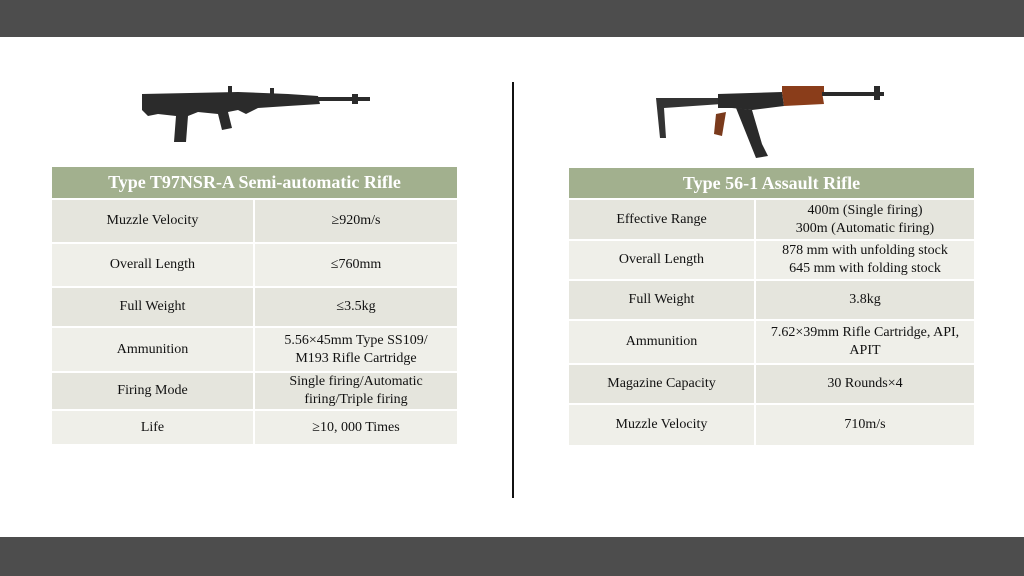 The height and width of the screenshot is (576, 1024). Describe the element at coordinates (661, 219) in the screenshot. I see `row-label: Effective Range` at that location.